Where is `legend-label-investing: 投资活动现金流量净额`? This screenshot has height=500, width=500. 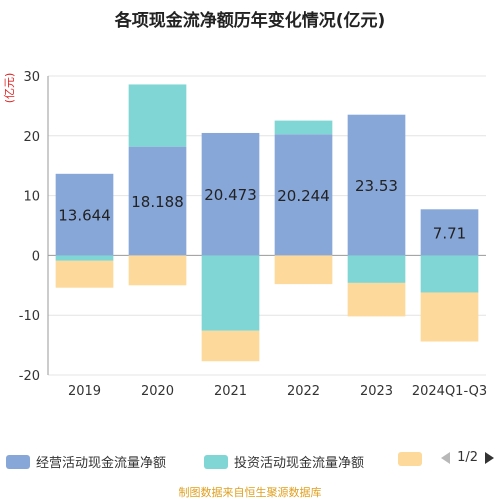
legend-label-investing: 投资活动现金流量净额 is located at coordinates (299, 463).